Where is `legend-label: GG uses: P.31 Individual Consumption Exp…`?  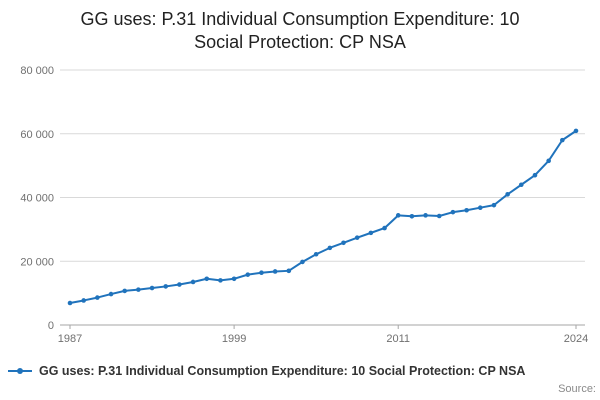 legend-label: GG uses: P.31 Individual Consumption Exp… is located at coordinates (282, 371).